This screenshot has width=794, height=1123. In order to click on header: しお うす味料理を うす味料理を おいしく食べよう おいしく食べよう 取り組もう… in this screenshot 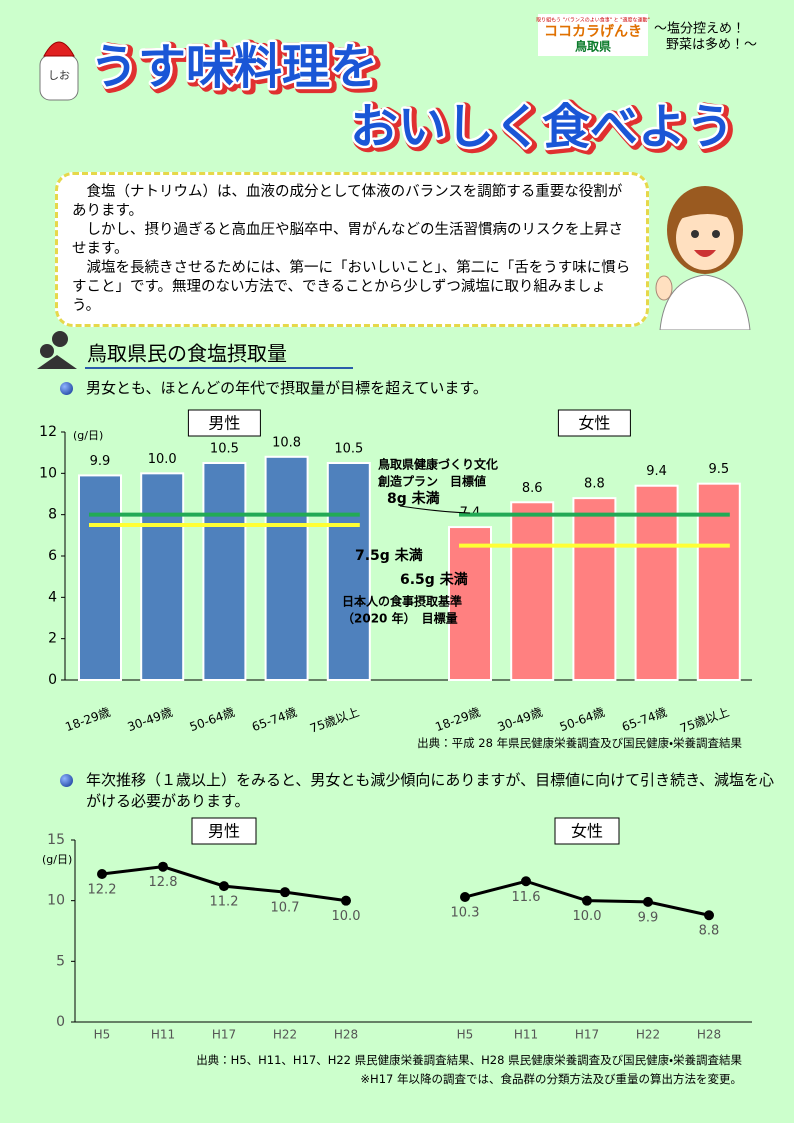, I will do `click(398, 88)`.